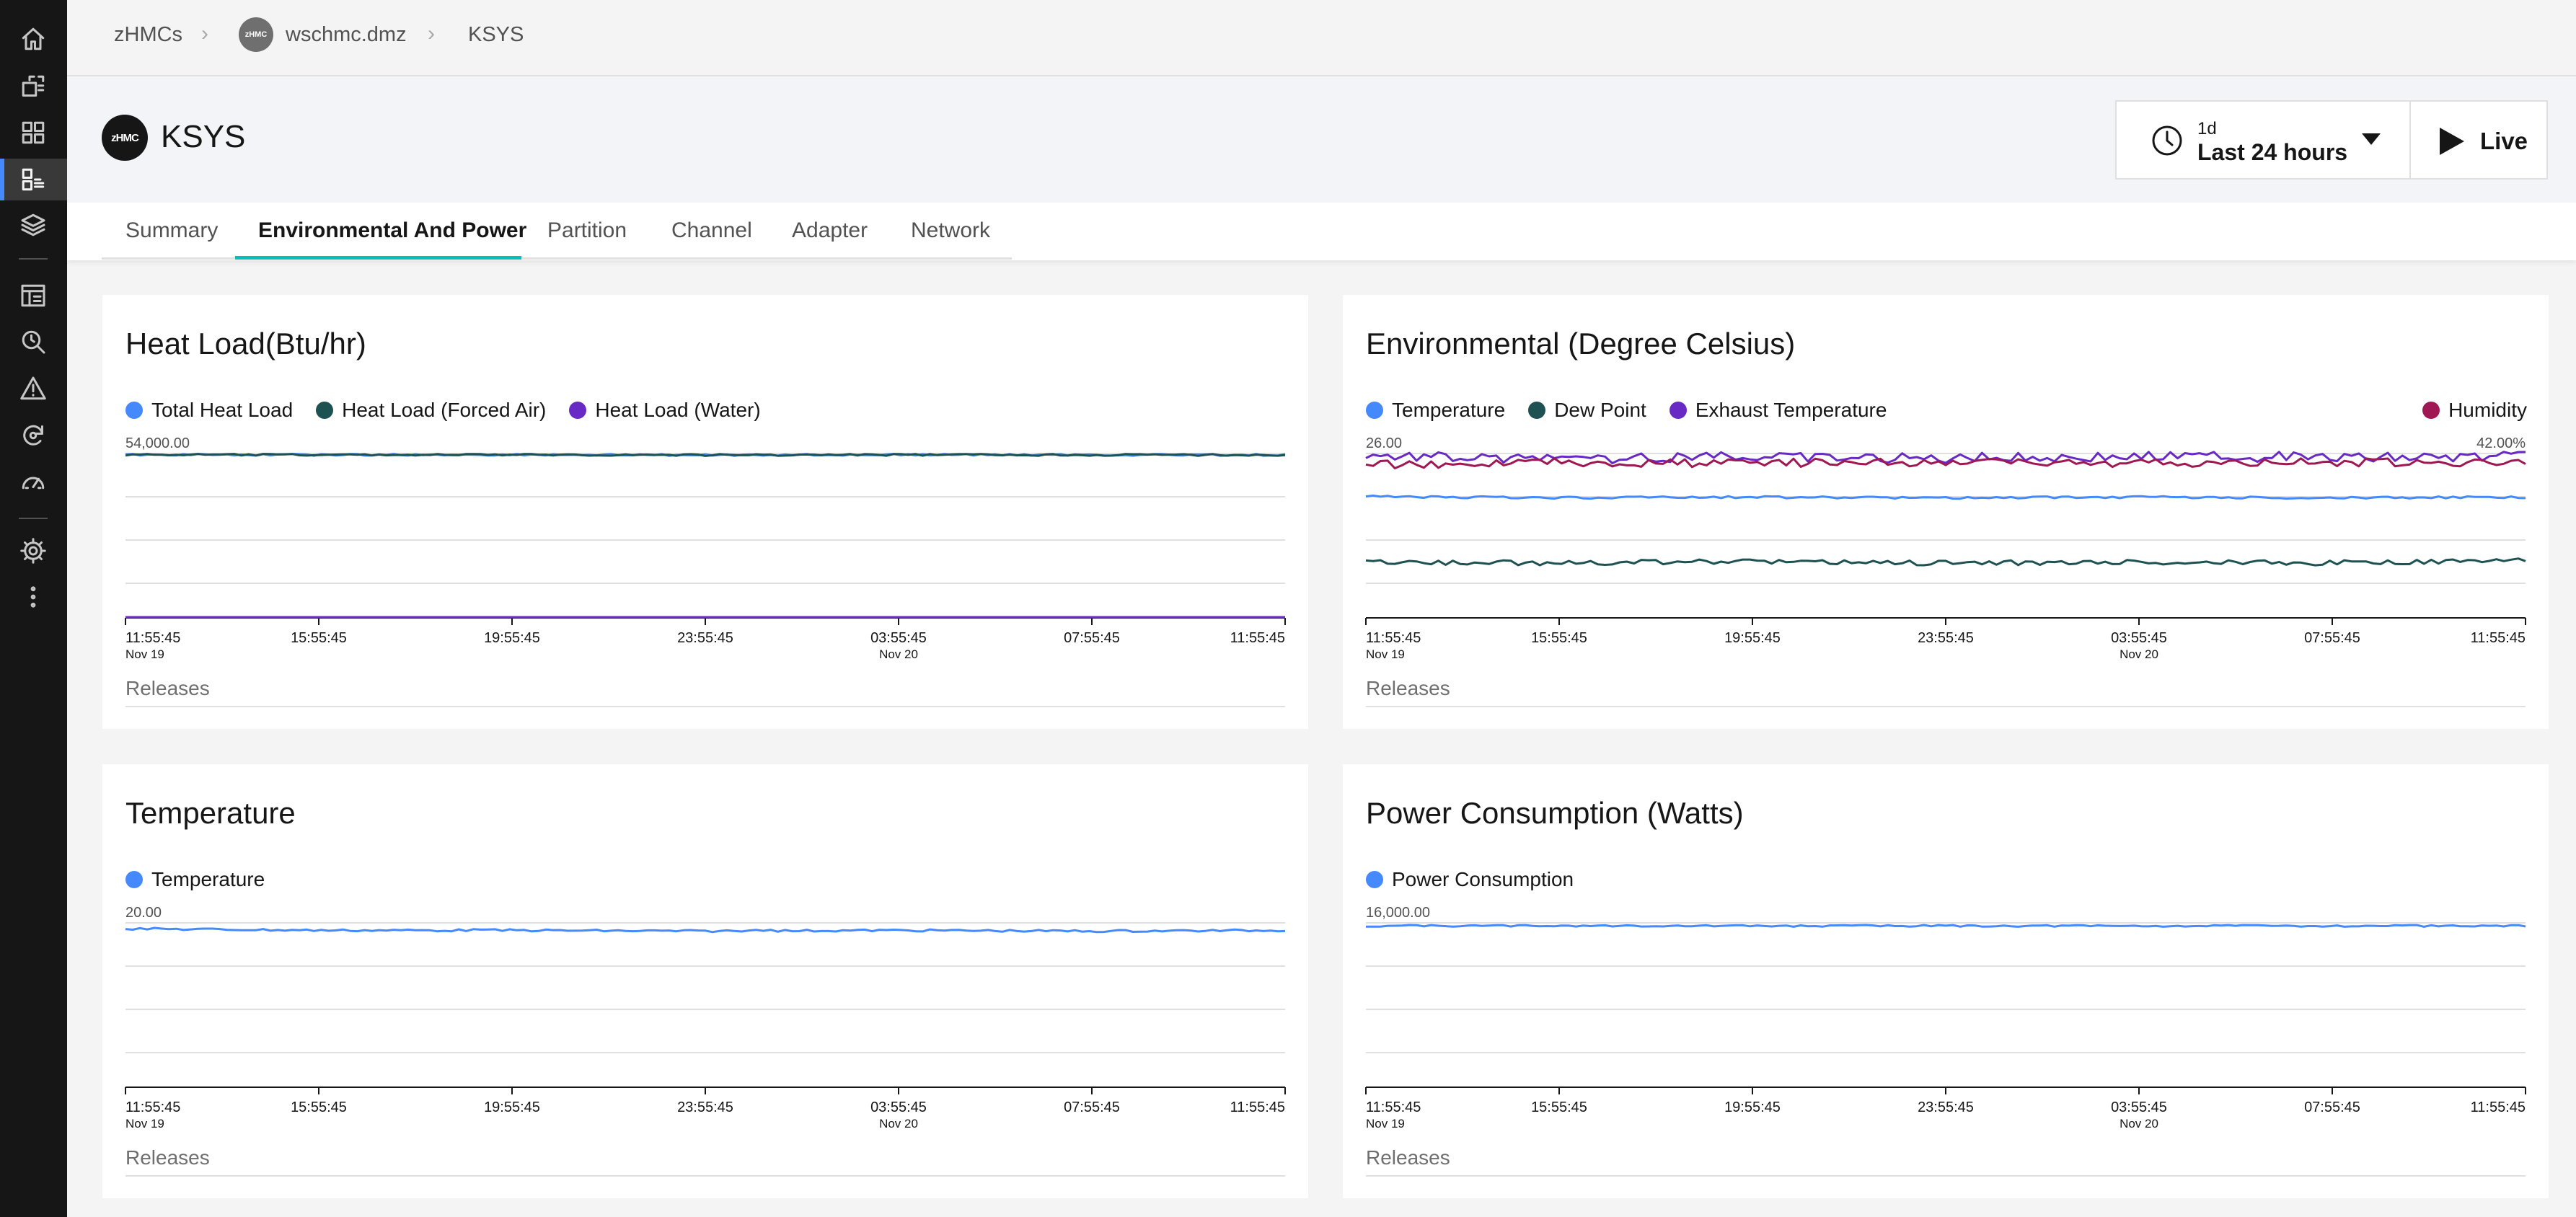  Describe the element at coordinates (830, 230) in the screenshot. I see `tab-adapter: Adapter` at that location.